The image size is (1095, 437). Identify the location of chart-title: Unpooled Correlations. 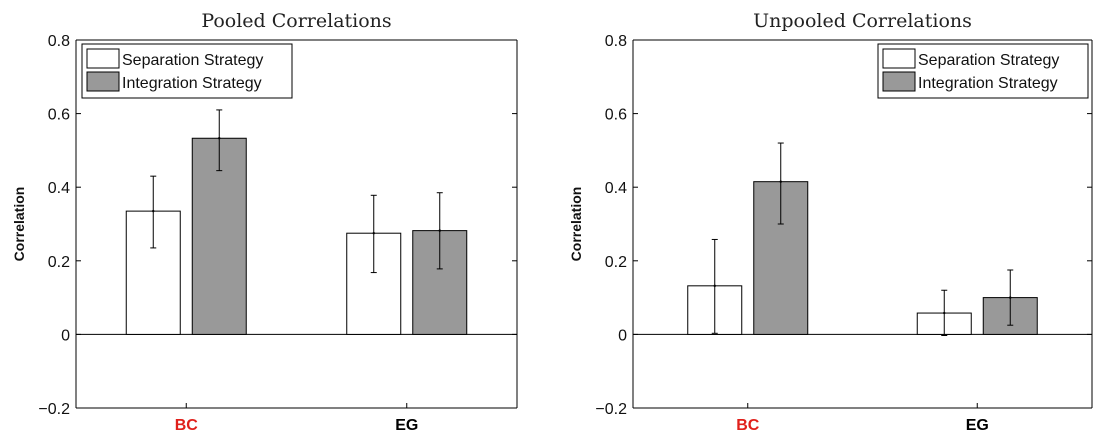
(862, 21).